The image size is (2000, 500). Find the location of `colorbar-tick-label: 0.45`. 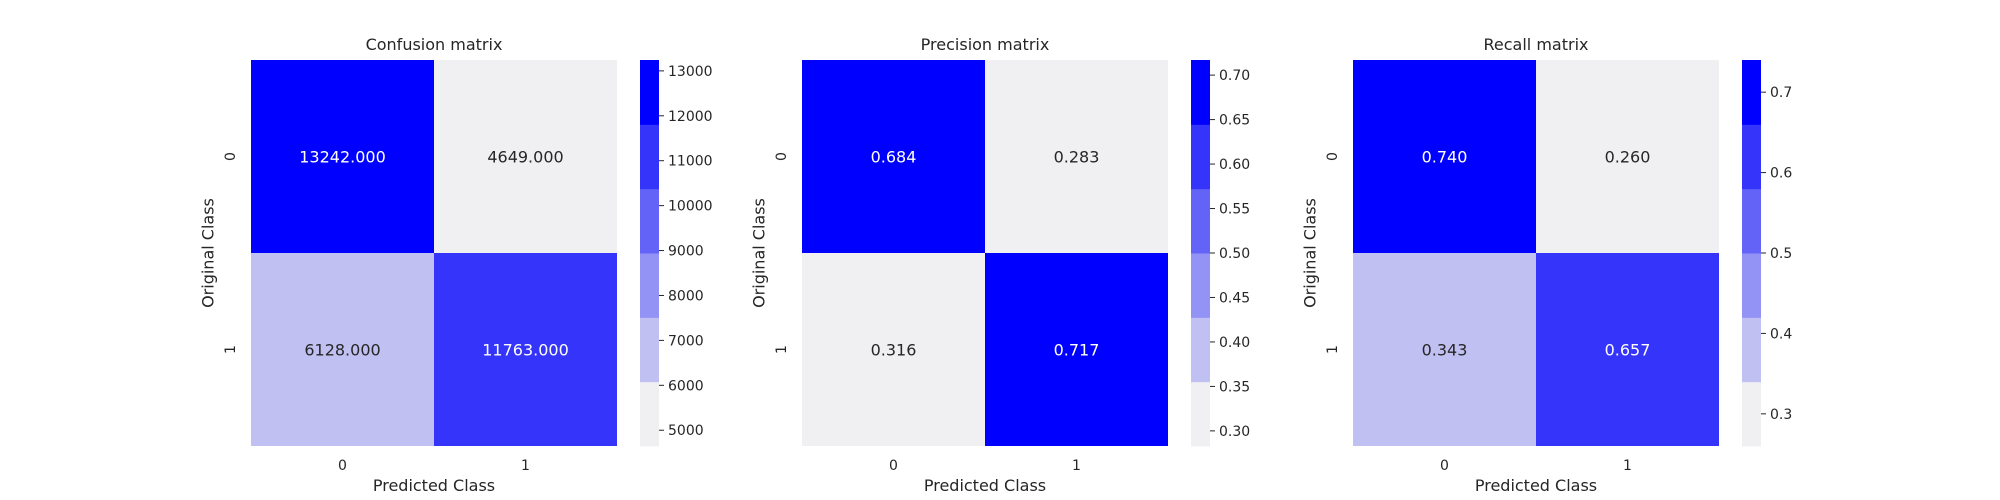

colorbar-tick-label: 0.45 is located at coordinates (1234, 298).